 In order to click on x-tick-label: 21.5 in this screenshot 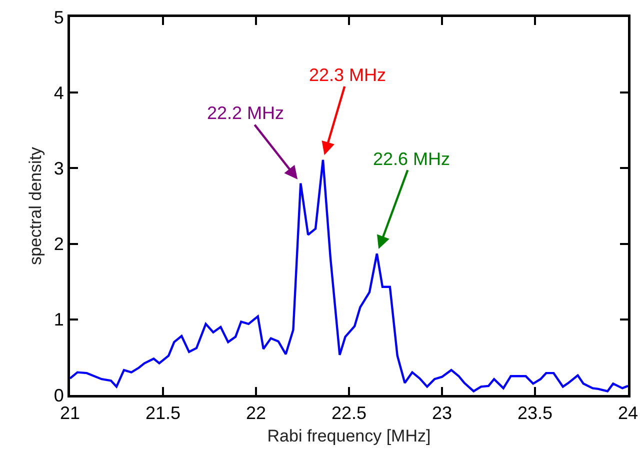, I will do `click(163, 413)`.